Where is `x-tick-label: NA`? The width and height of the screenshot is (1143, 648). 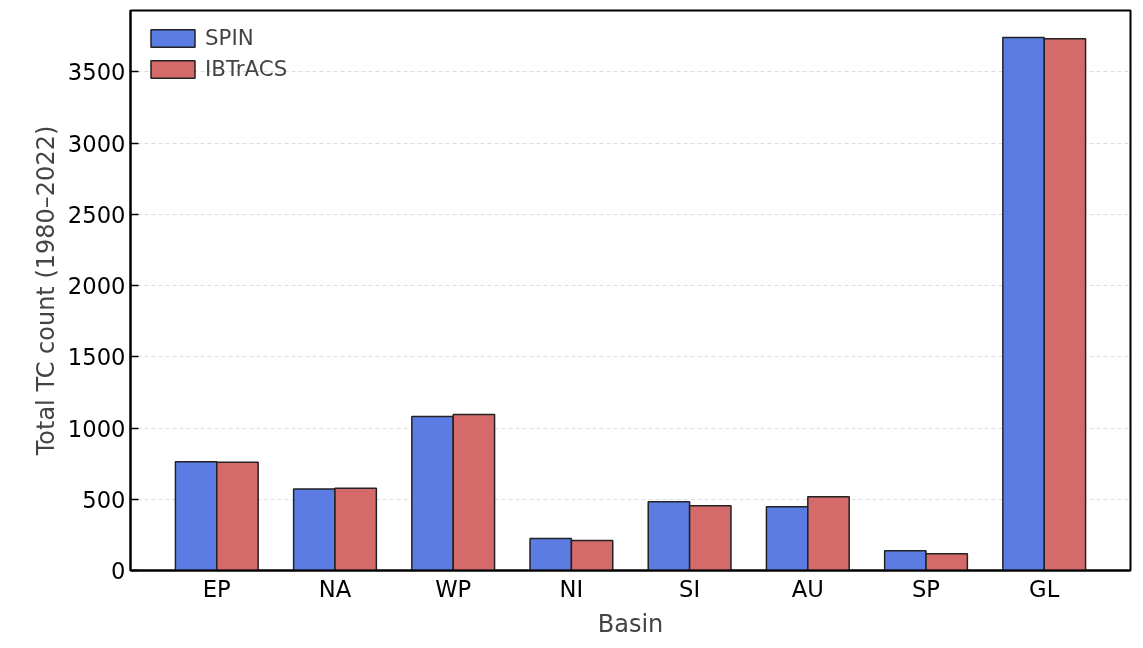
x-tick-label: NA is located at coordinates (335, 588).